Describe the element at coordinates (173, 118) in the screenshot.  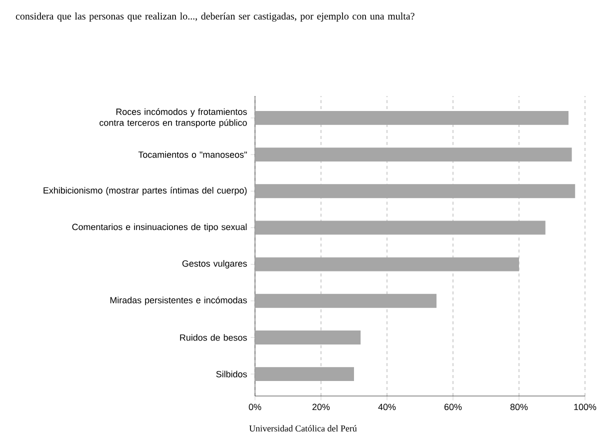
I see `y-tick-label: Roces incómodos y frotamientos contra terceros en transporte público` at that location.